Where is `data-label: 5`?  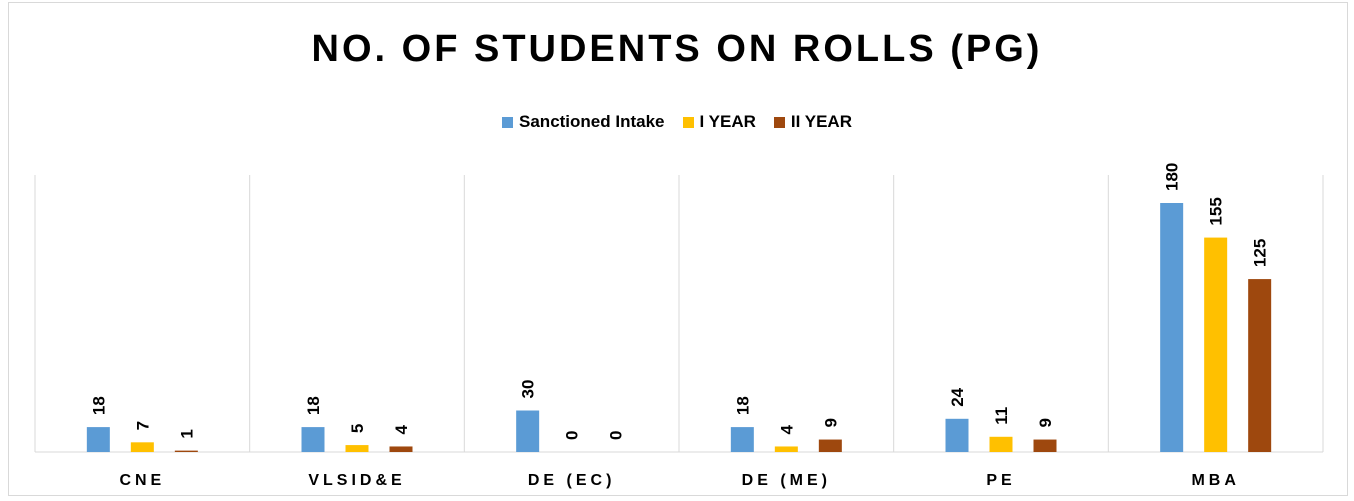 data-label: 5 is located at coordinates (357, 428).